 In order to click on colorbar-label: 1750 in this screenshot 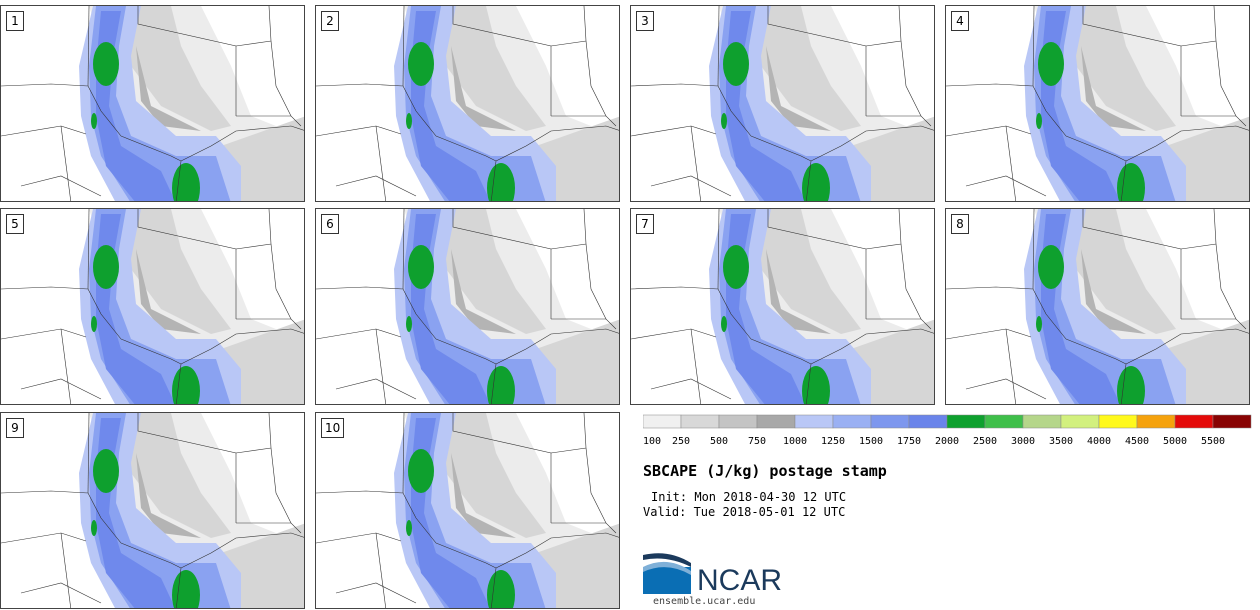, I will do `click(909, 441)`.